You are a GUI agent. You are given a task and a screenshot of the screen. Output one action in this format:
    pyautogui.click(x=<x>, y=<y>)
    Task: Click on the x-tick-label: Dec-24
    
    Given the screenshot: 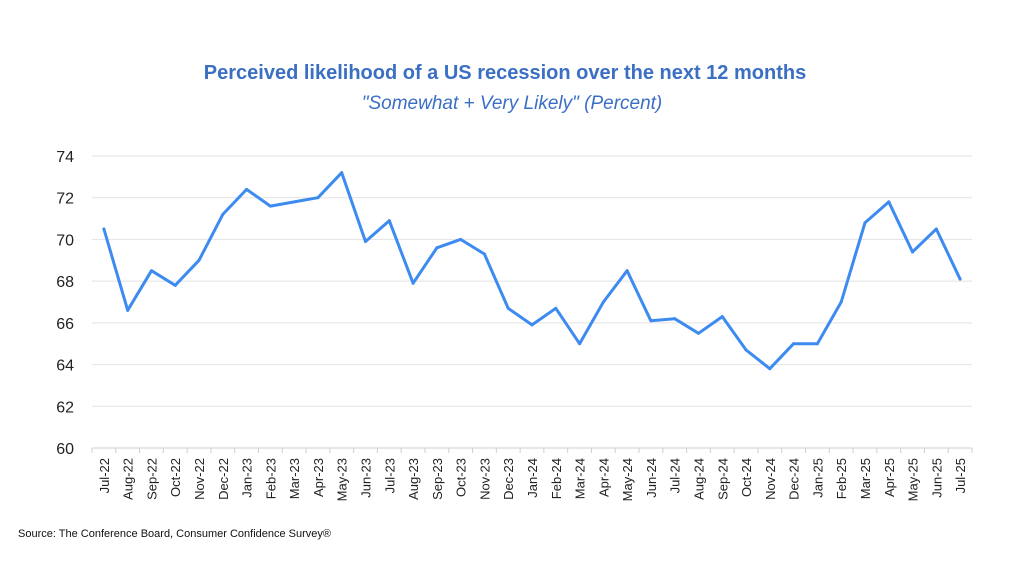 What is the action you would take?
    pyautogui.click(x=794, y=479)
    